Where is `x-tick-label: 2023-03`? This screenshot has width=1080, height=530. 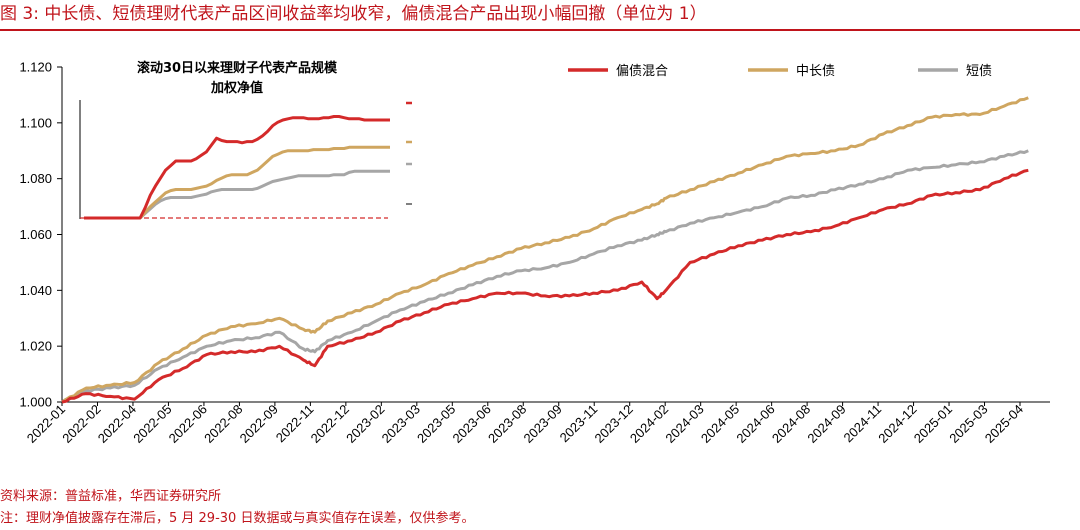 x-tick-label: 2023-03 is located at coordinates (401, 424).